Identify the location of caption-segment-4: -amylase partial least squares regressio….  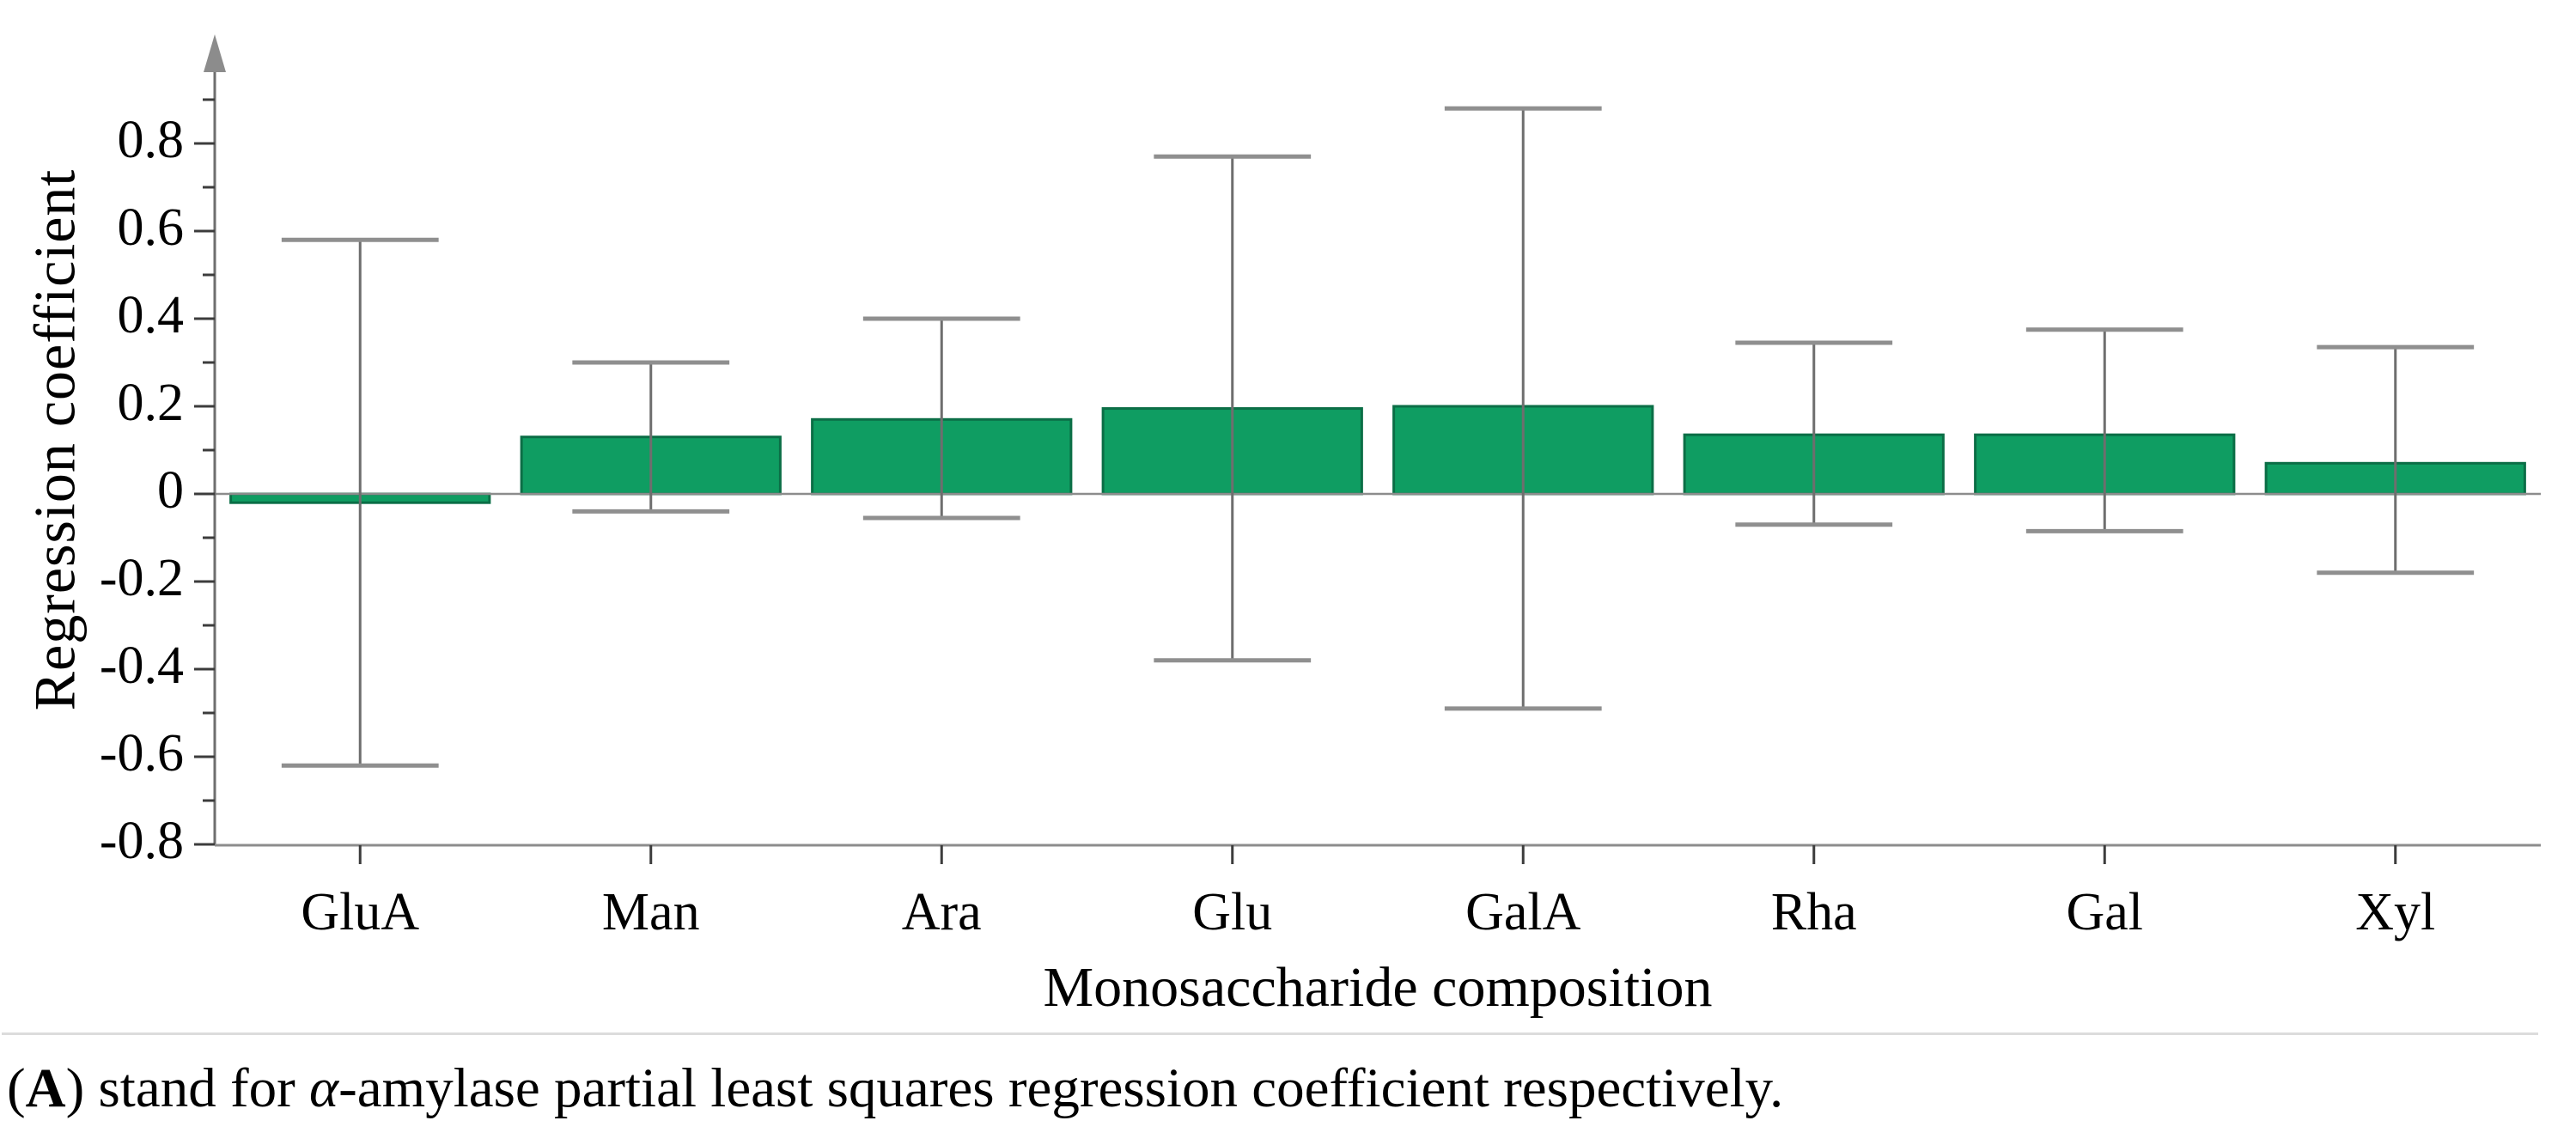
(1061, 1088).